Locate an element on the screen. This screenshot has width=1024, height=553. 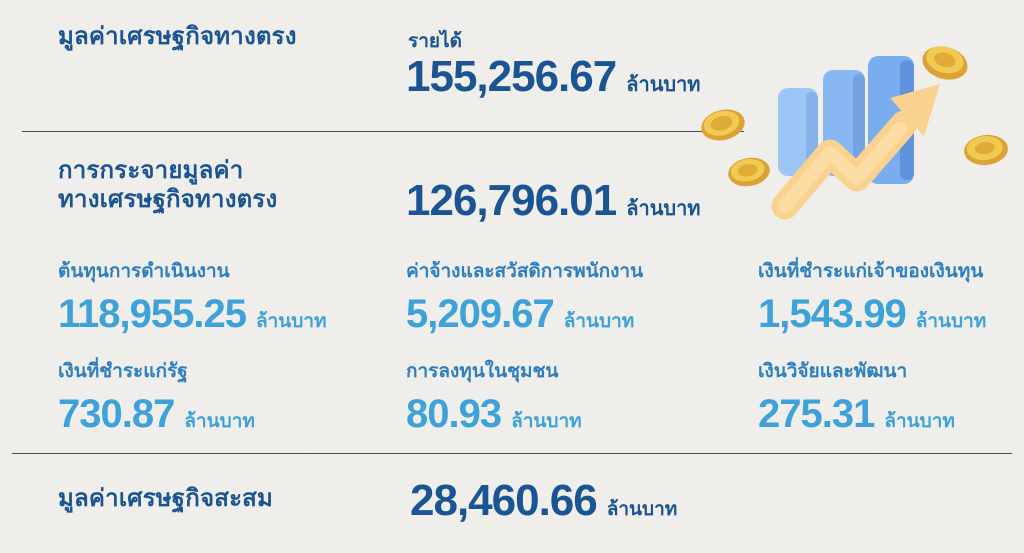
revenue-unit: ล้านบาท is located at coordinates (663, 85).